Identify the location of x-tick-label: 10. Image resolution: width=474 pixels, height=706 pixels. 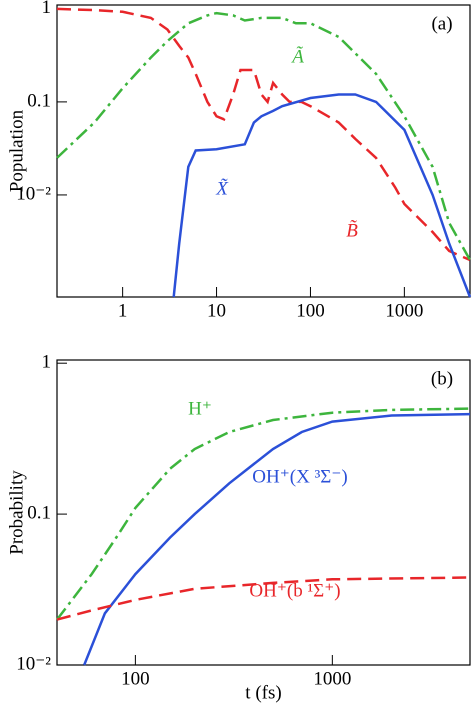
(216, 310).